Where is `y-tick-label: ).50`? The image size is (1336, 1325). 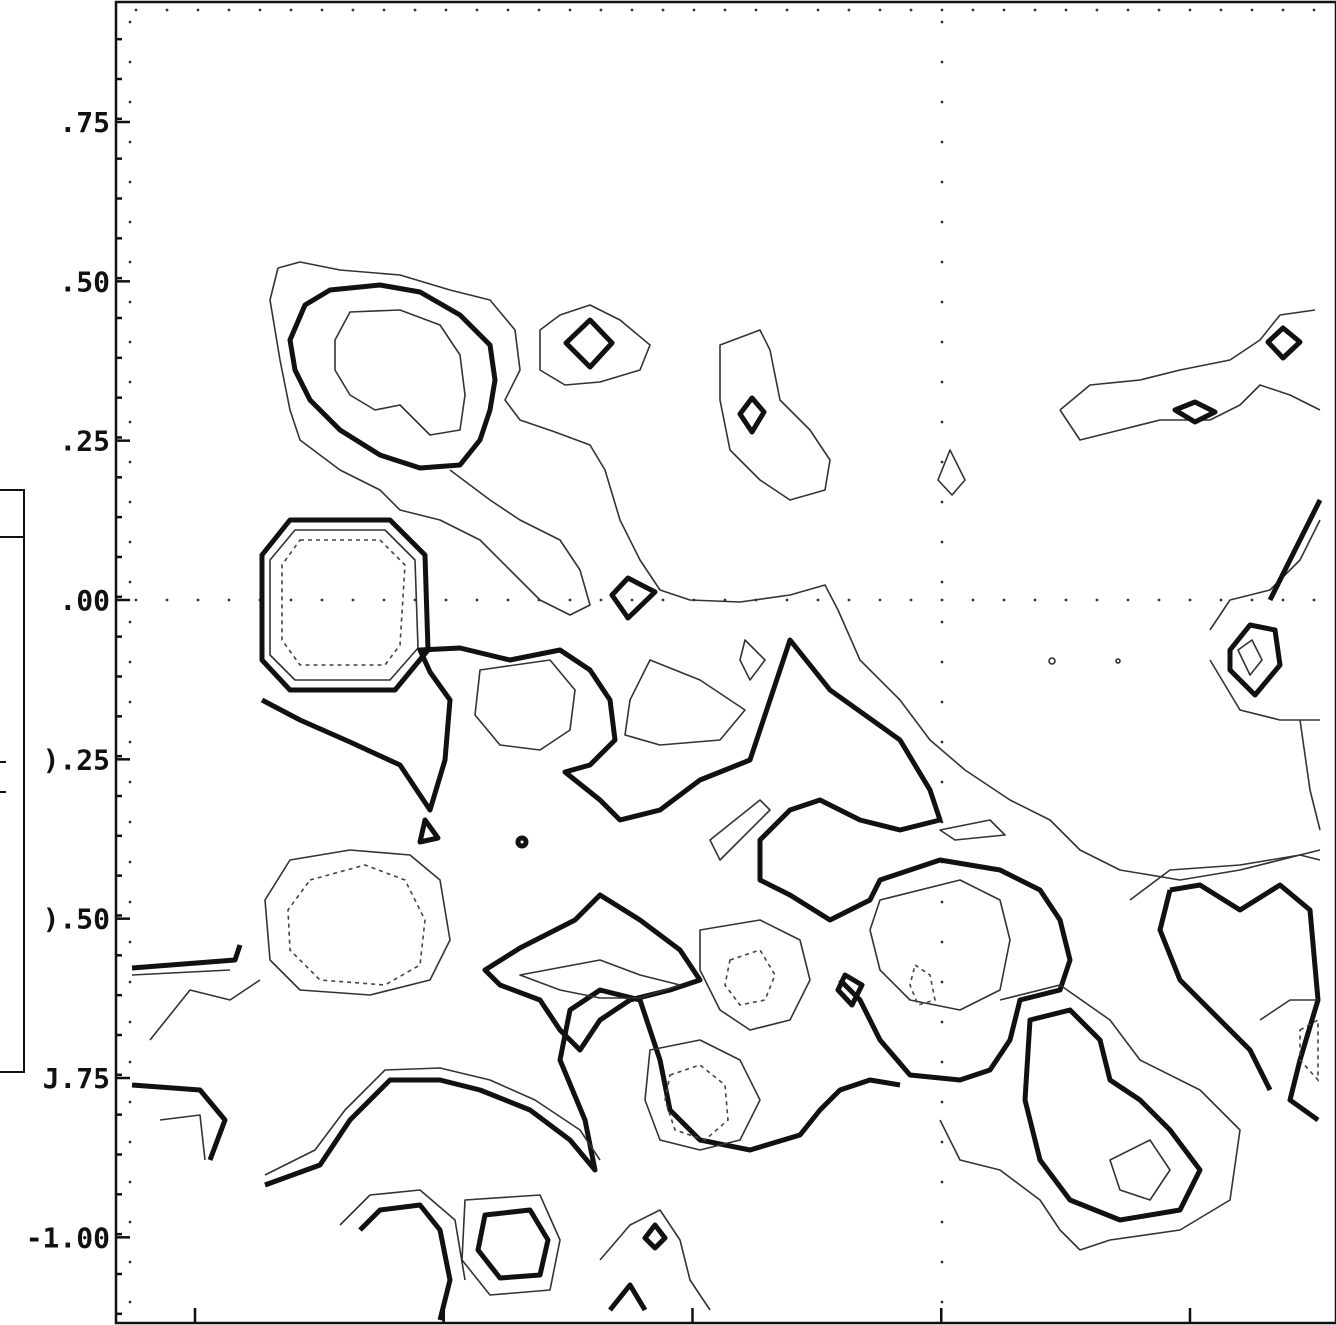
y-tick-label: ).50 is located at coordinates (76, 919).